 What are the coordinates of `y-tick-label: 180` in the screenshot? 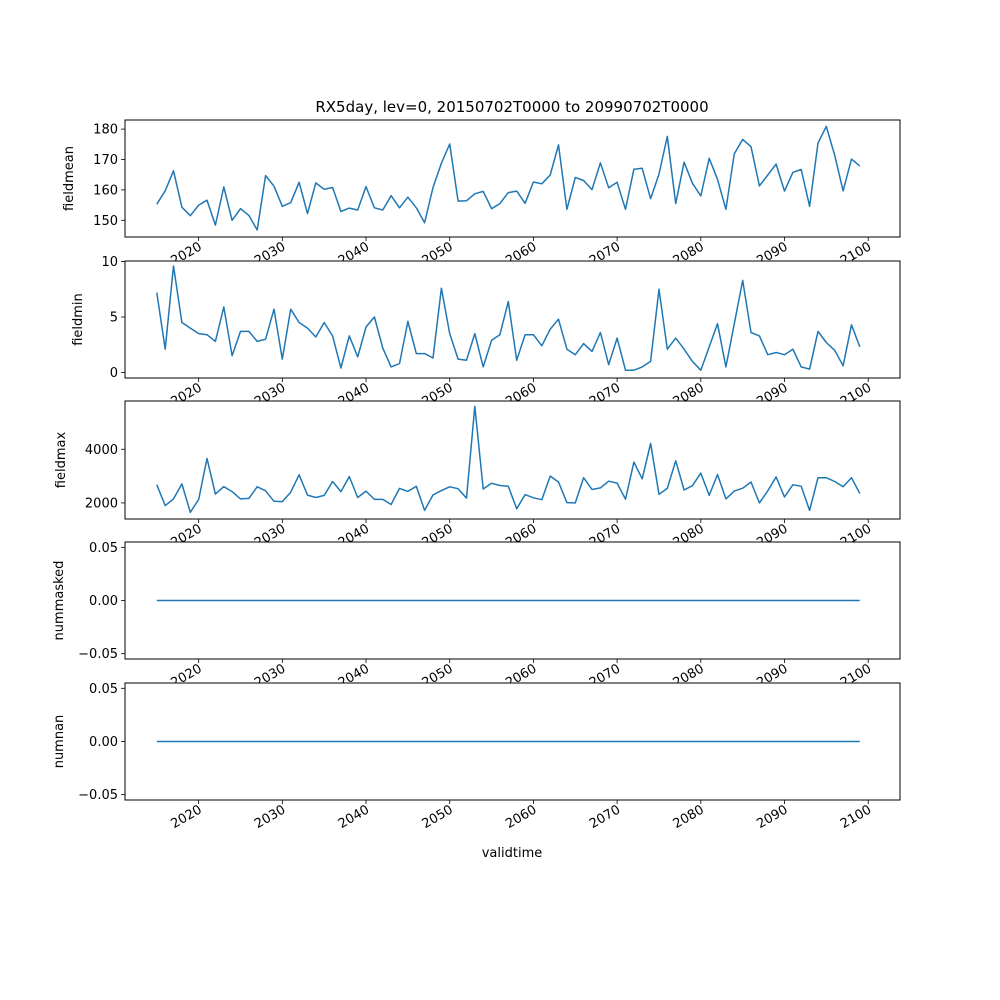 It's located at (105, 130).